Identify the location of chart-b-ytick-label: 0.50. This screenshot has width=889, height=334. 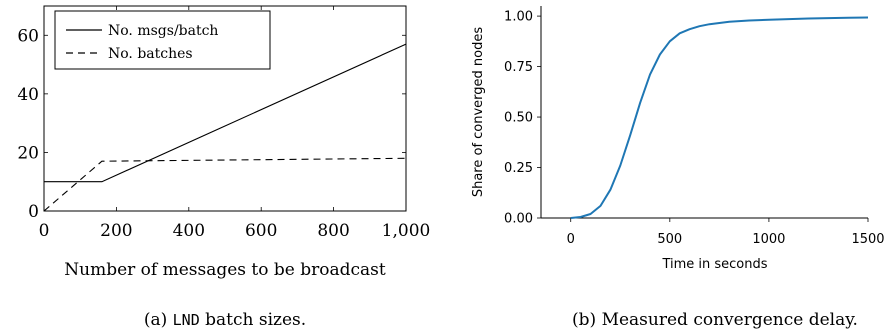
(518, 118).